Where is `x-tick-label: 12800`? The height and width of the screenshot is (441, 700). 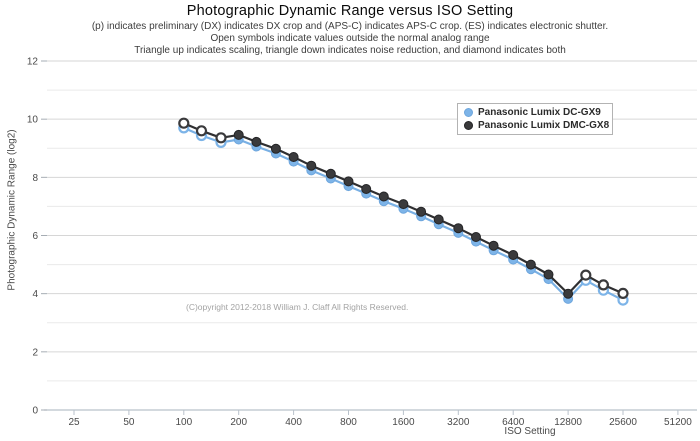 x-tick-label: 12800 is located at coordinates (568, 422).